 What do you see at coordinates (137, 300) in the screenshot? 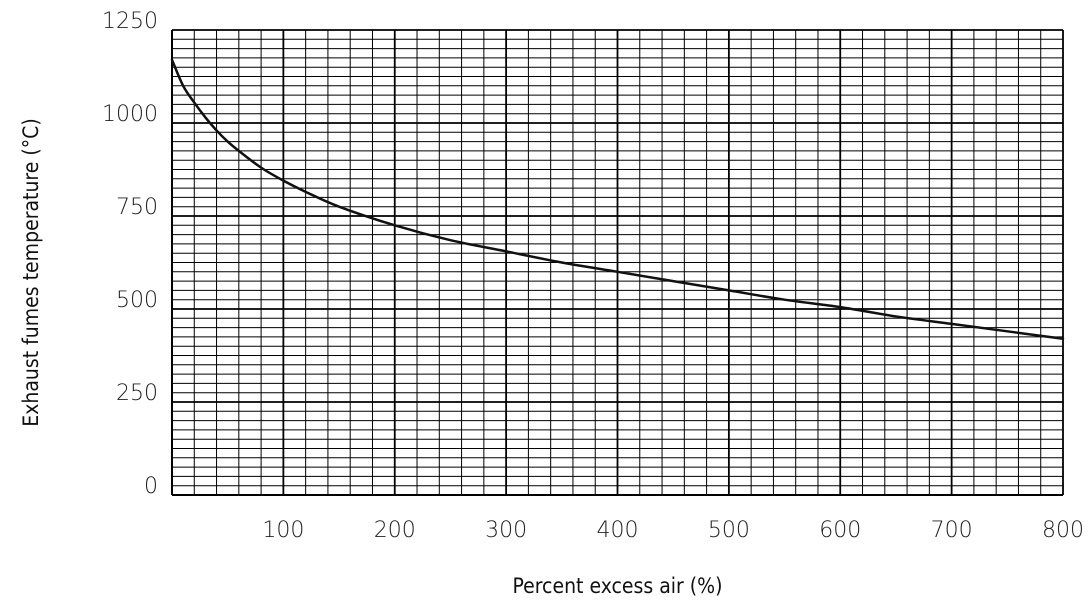
I see `y-tick-label: 500` at bounding box center [137, 300].